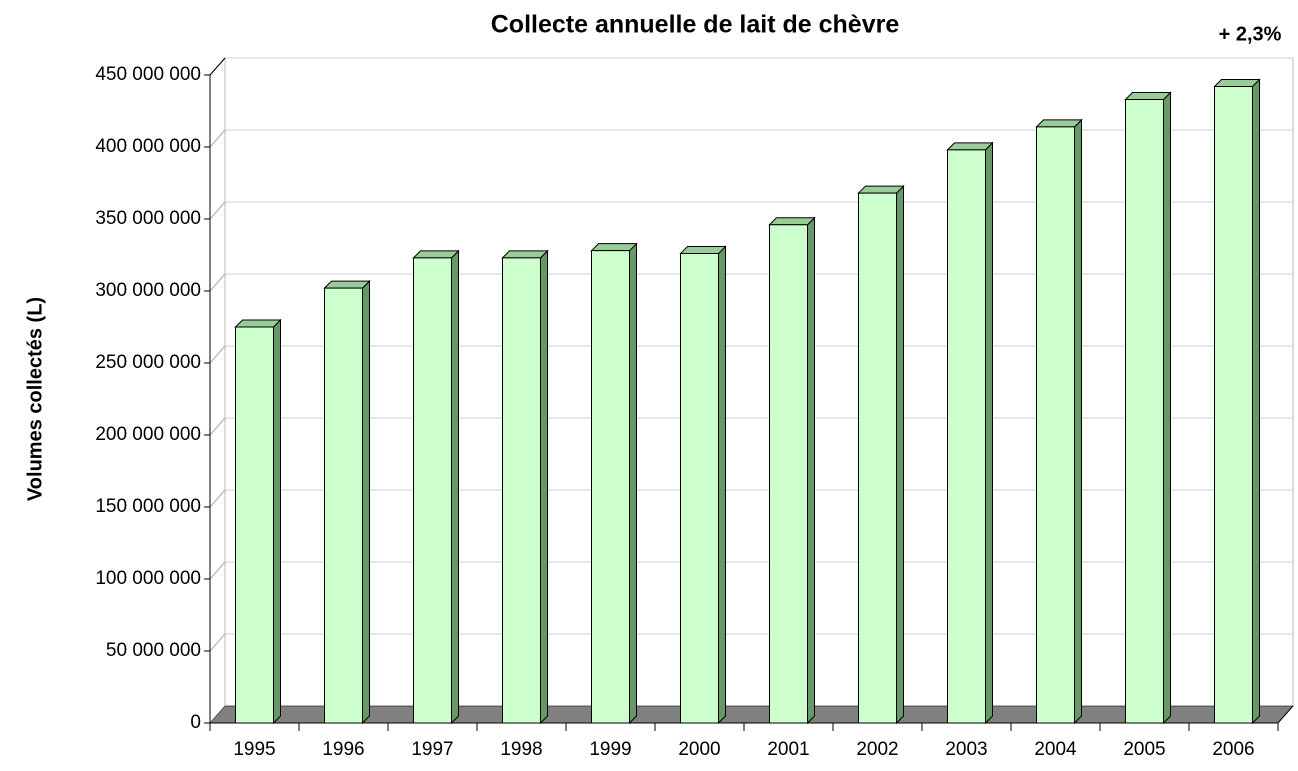 The image size is (1298, 771). Describe the element at coordinates (195, 722) in the screenshot. I see `y-tick-label: 0` at that location.